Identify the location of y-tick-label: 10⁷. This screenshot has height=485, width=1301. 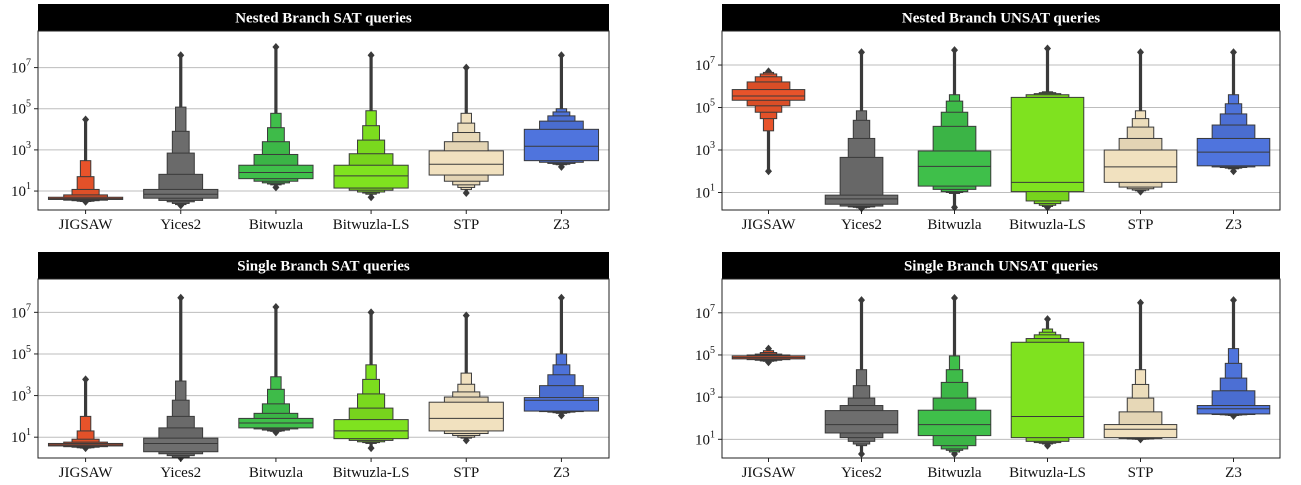
(21, 311).